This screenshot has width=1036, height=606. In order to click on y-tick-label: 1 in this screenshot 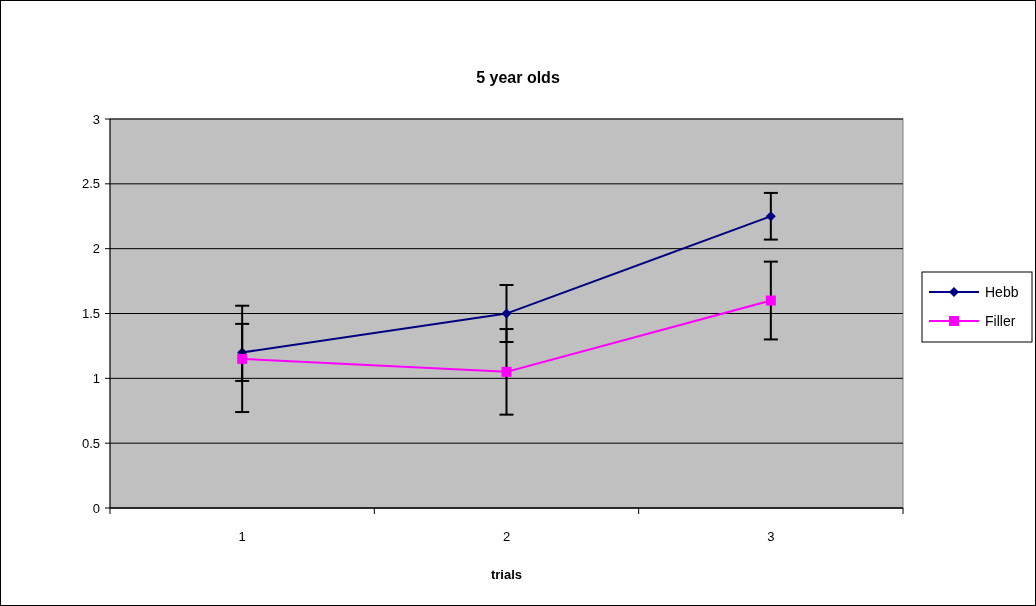, I will do `click(96, 378)`.